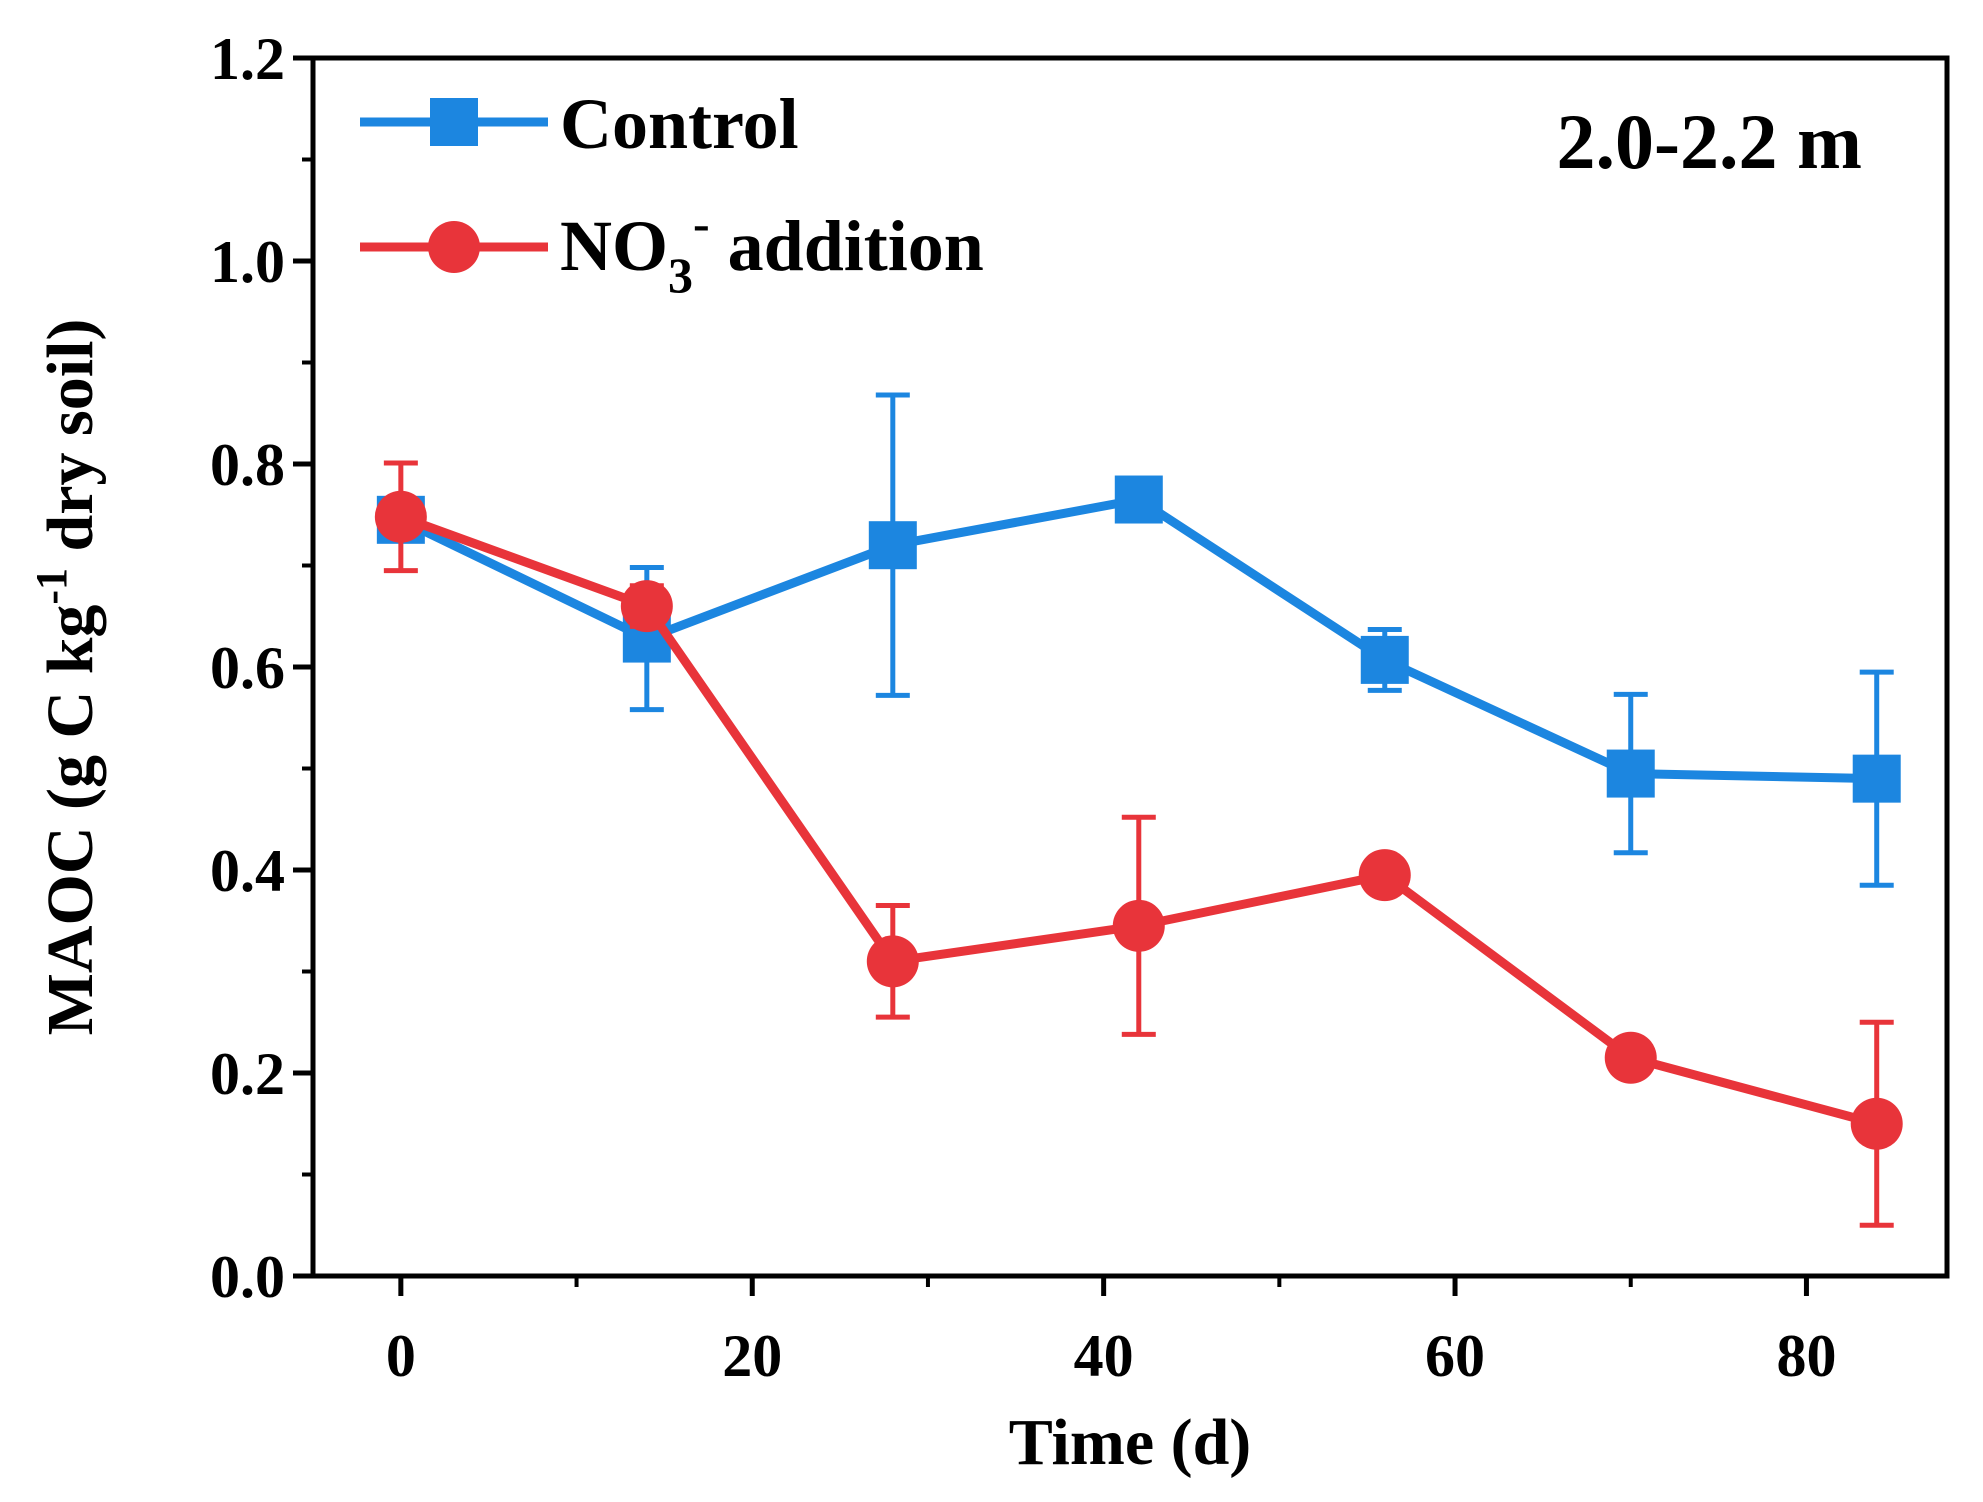 The width and height of the screenshot is (1983, 1502). What do you see at coordinates (247, 465) in the screenshot?
I see `y-tick-label: 0.8` at bounding box center [247, 465].